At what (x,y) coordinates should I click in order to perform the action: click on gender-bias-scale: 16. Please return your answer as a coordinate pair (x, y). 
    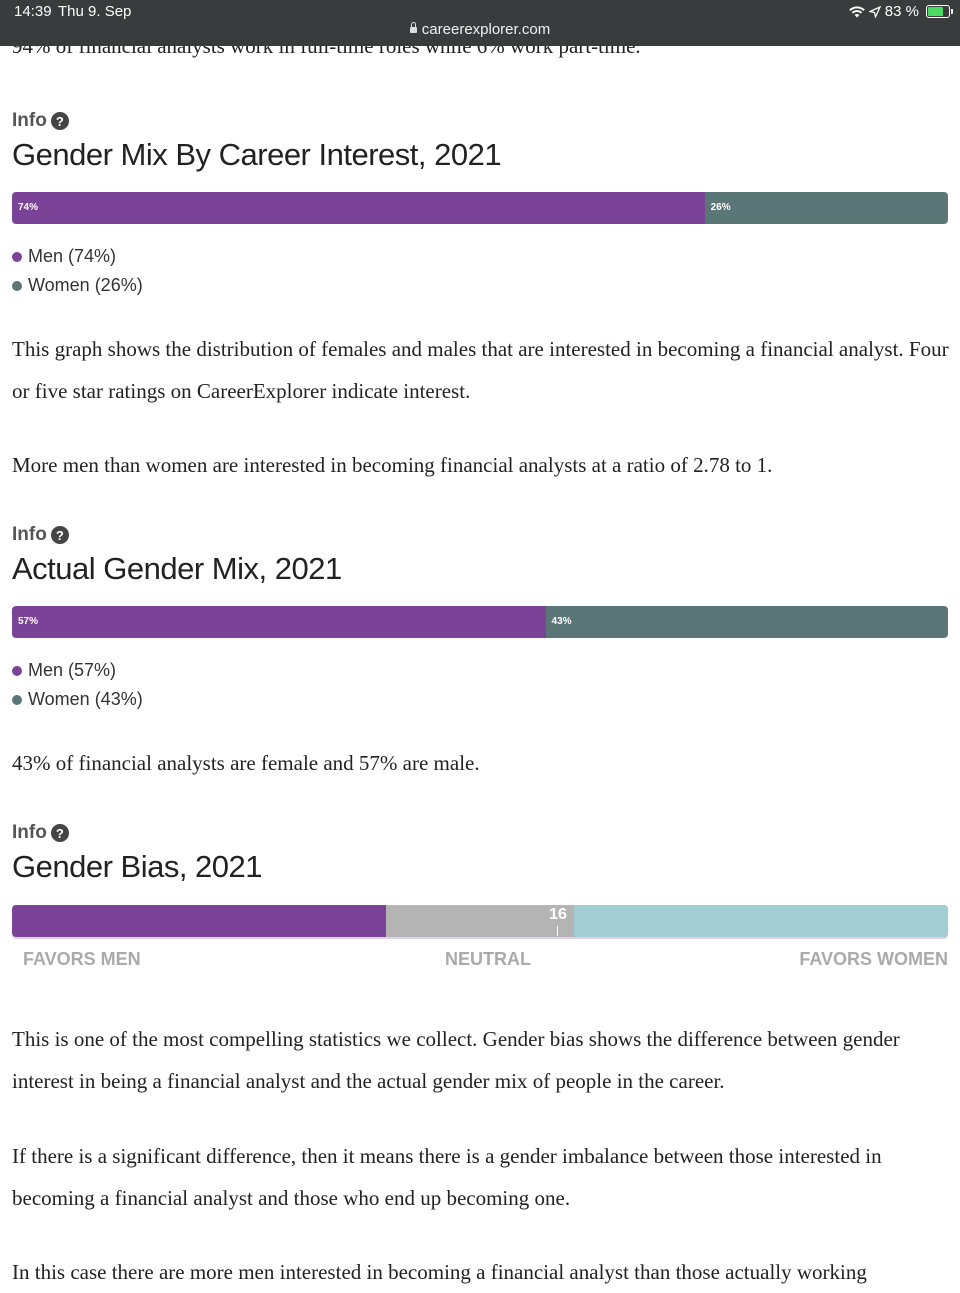
    Looking at the image, I should click on (480, 922).